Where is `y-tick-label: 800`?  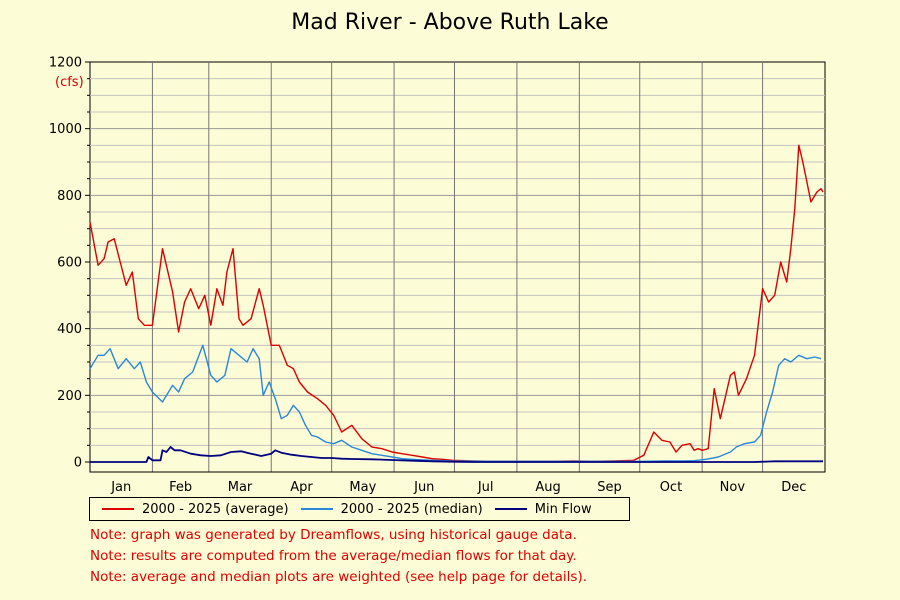
y-tick-label: 800 is located at coordinates (69, 196).